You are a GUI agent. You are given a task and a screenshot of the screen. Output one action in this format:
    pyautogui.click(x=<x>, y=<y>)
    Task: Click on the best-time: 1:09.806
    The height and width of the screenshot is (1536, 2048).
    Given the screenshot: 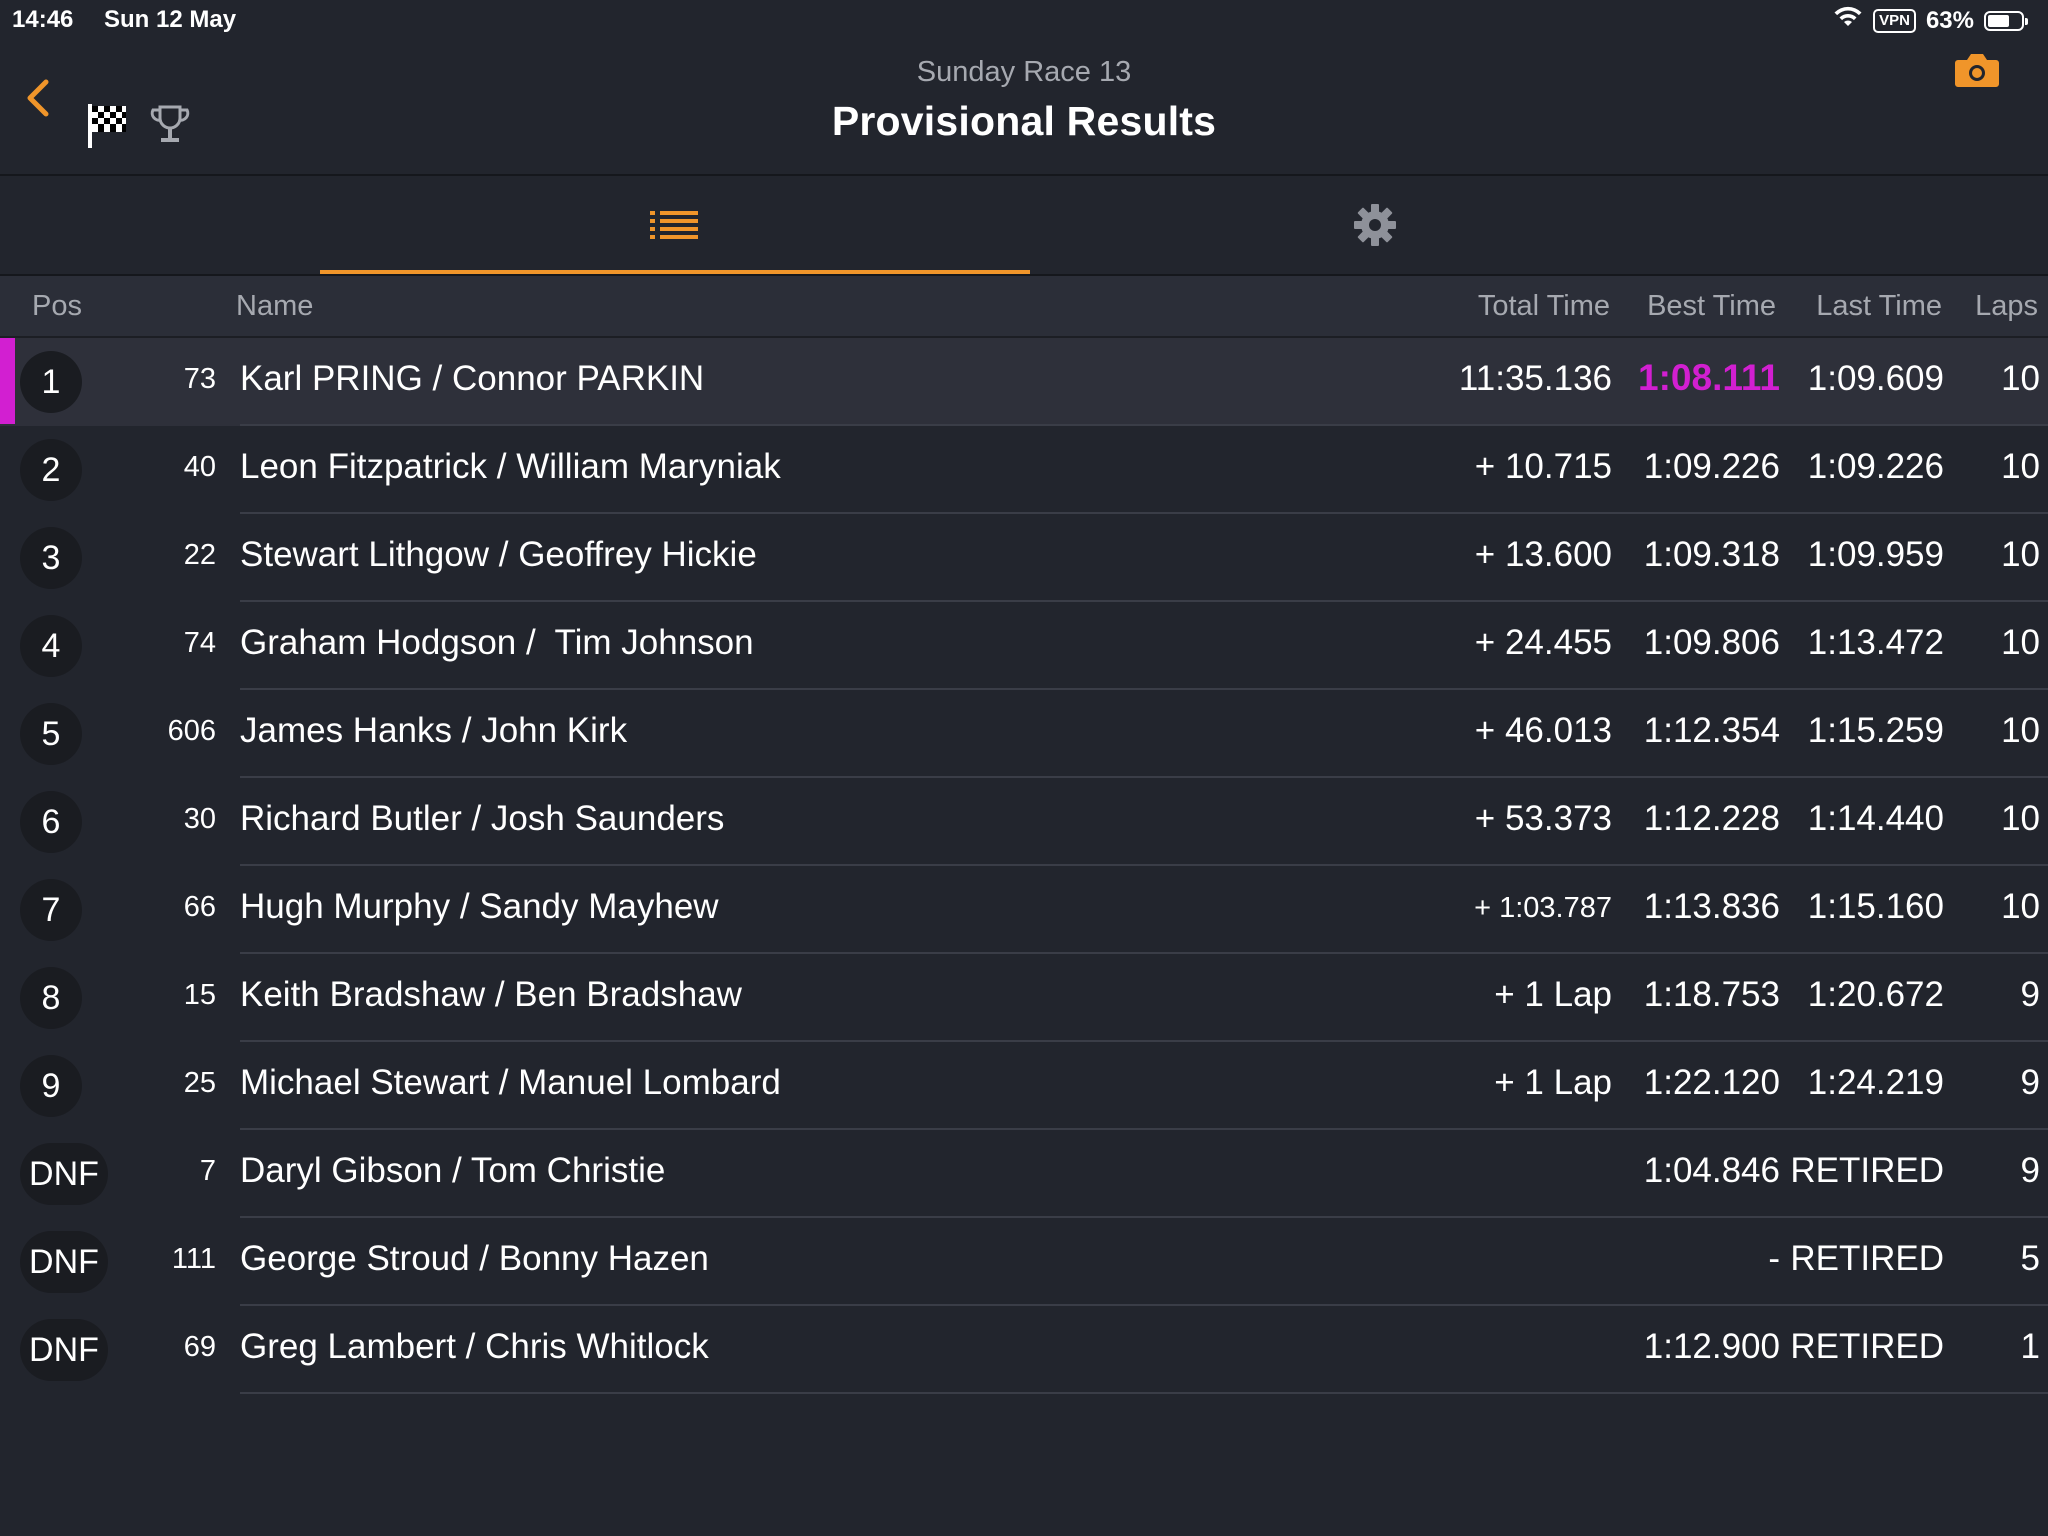 What is the action you would take?
    pyautogui.click(x=1711, y=642)
    